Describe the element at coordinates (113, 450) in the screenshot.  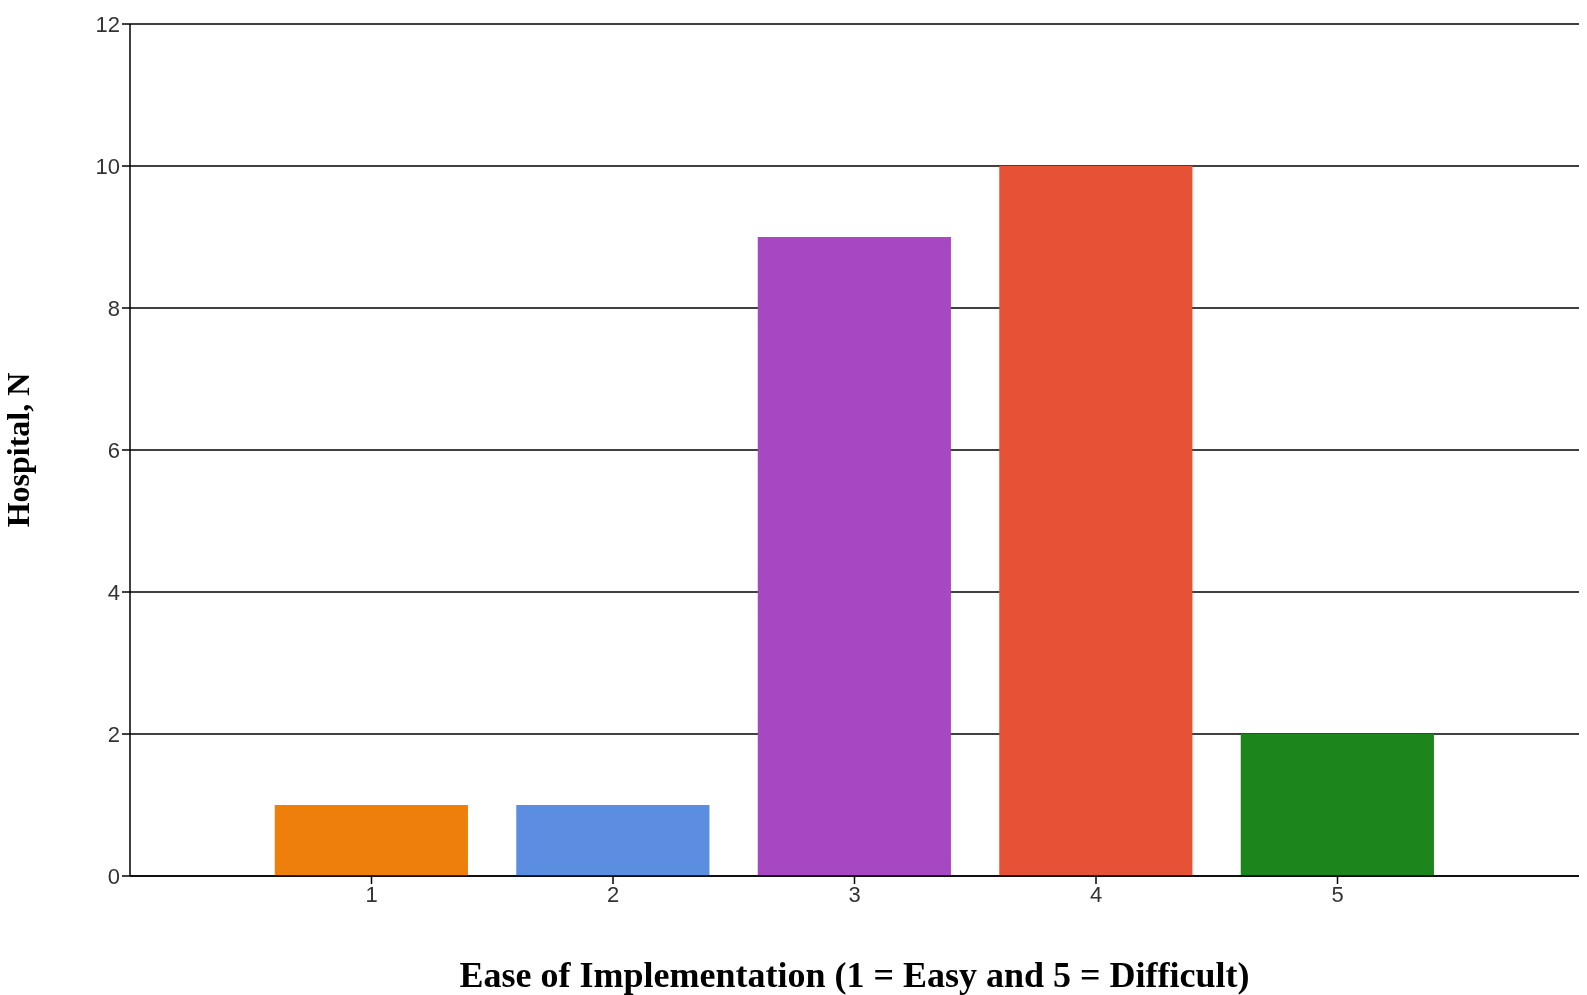
I see `y-tick-label: 6` at that location.